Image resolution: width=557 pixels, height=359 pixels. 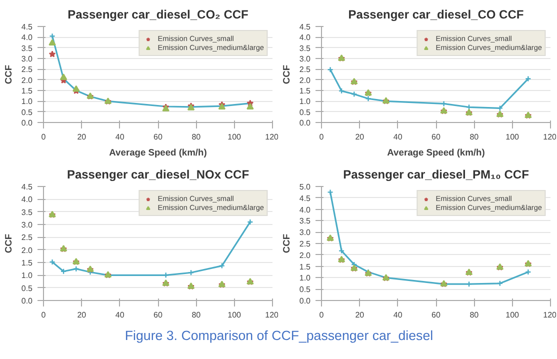 I want to click on chart-title: Passenger car_diesel_CO₂ CCF, so click(x=158, y=15).